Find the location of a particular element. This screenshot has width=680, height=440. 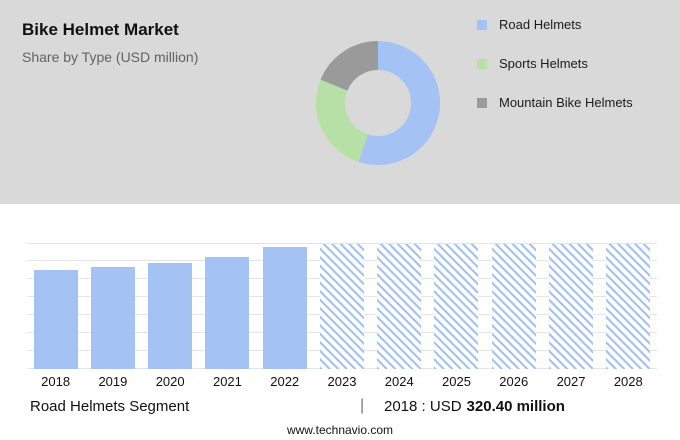

legend-swatch-road-helmets is located at coordinates (482, 25).